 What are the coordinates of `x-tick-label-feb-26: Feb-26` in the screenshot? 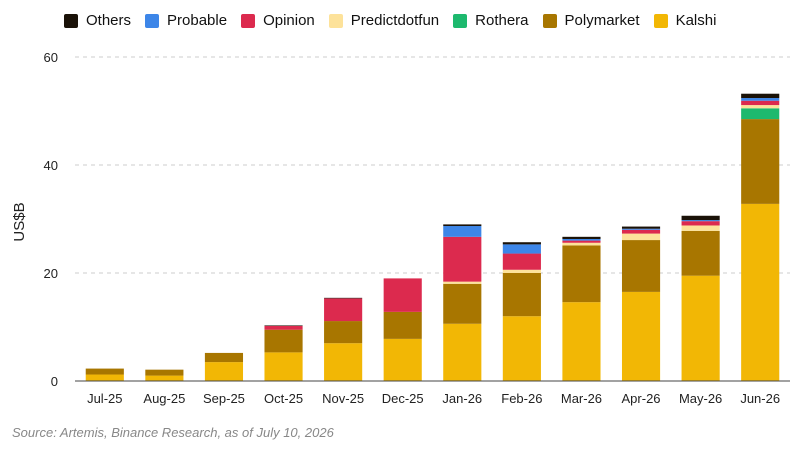 It's located at (521, 398).